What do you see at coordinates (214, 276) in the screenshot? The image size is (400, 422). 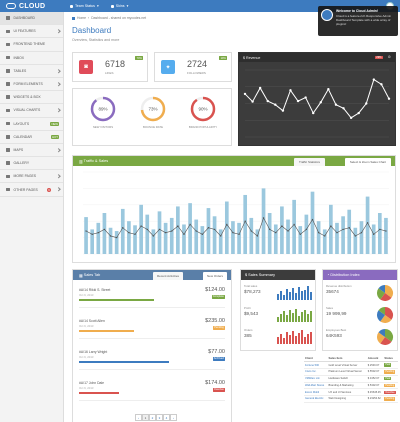 I see `tab-new-orders: New Orders` at bounding box center [214, 276].